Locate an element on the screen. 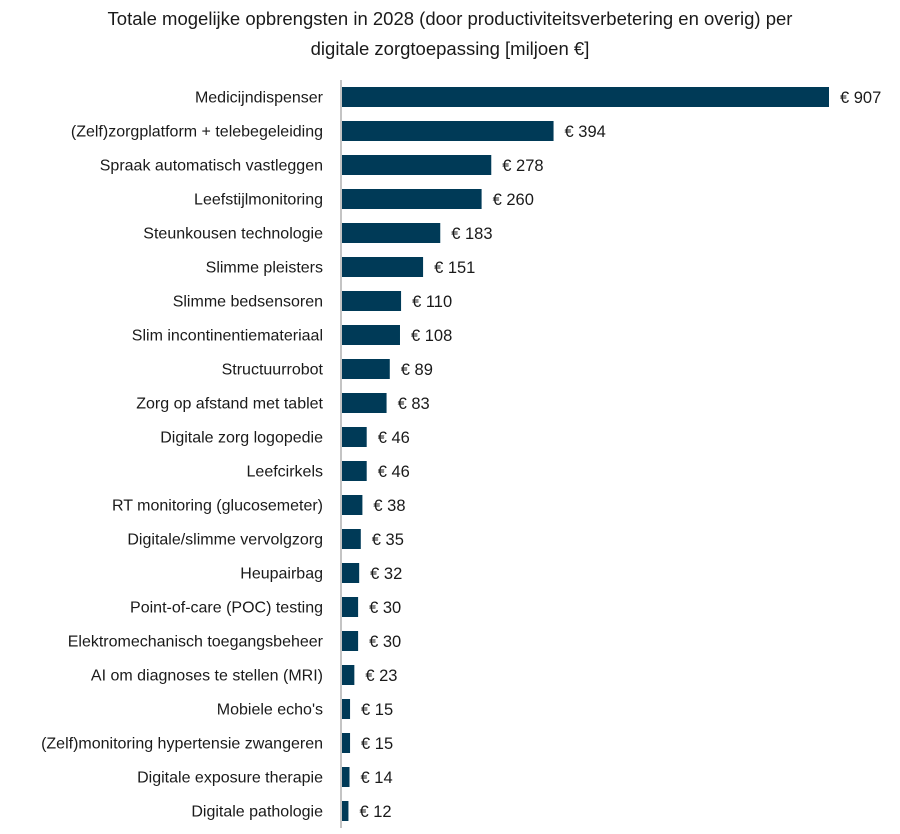 Image resolution: width=900 pixels, height=834 pixels. data-label: € 35 is located at coordinates (388, 540).